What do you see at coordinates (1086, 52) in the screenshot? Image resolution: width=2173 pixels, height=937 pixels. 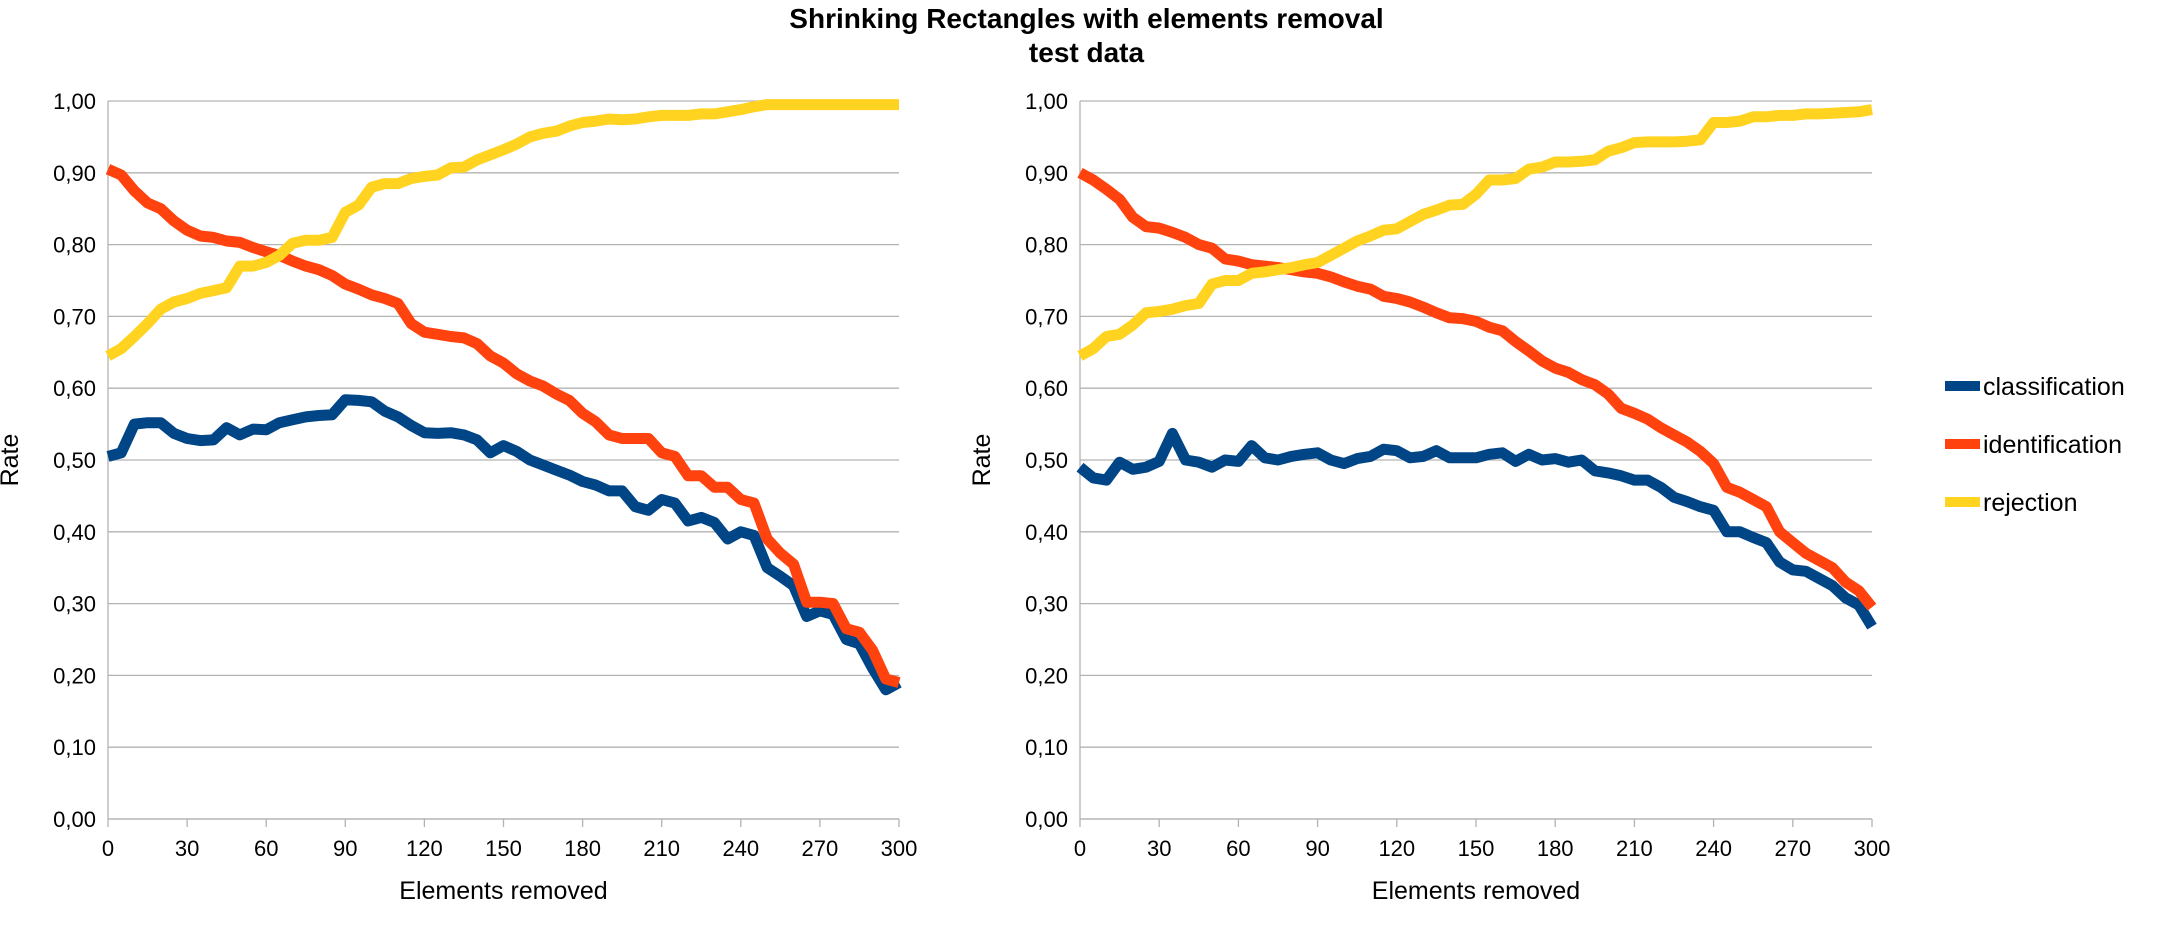 I see `chart-subtitle: test data` at bounding box center [1086, 52].